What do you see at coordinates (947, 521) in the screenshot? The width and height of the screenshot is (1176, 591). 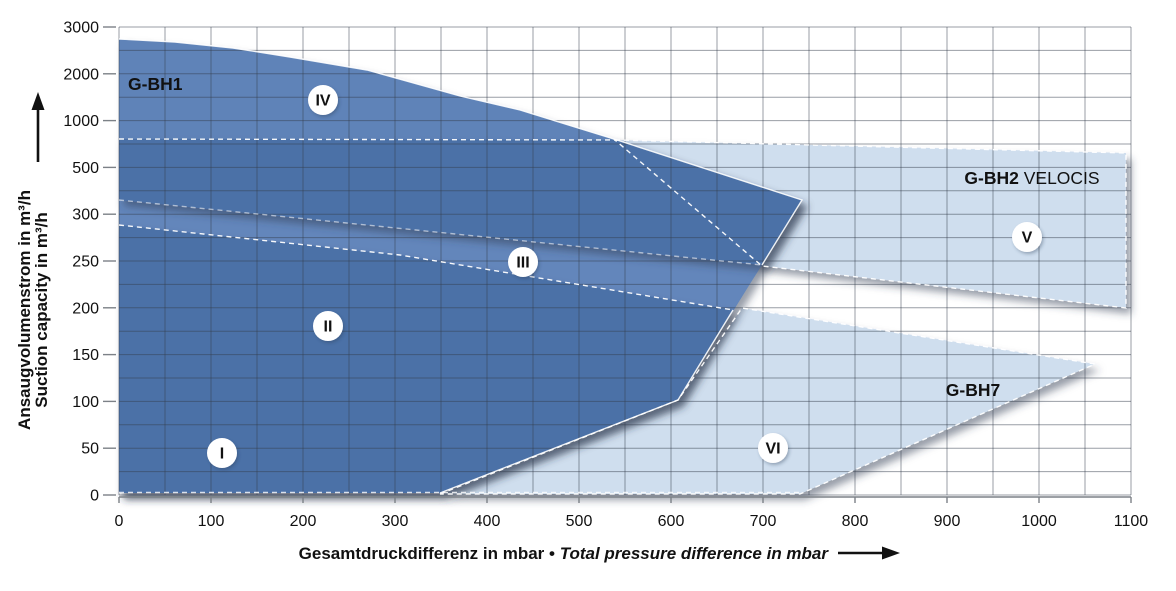 I see `x-tick-label-900: 900` at bounding box center [947, 521].